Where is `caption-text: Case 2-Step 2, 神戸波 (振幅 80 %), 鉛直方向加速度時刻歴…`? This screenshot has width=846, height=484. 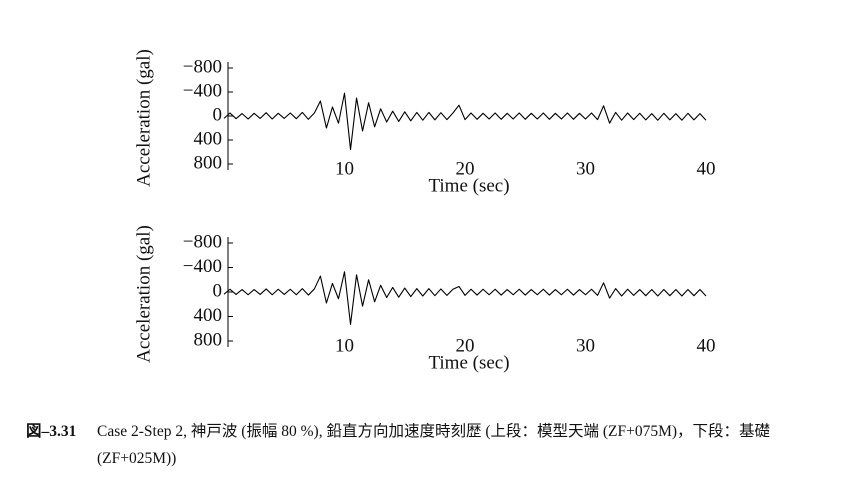
caption-text: Case 2-Step 2, 神戸波 (振幅 80 %), 鉛直方向加速度時刻歴… is located at coordinates (434, 445).